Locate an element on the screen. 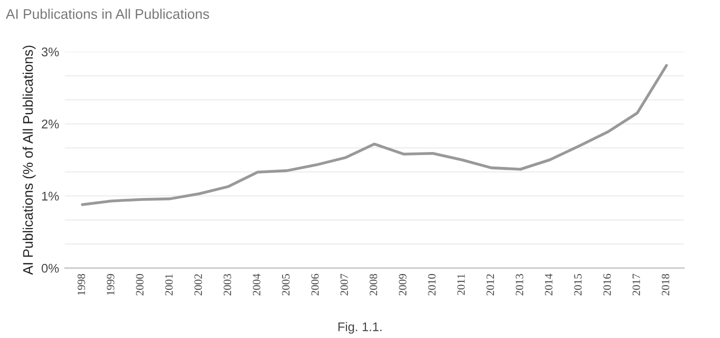  x-tick-label: 2009 is located at coordinates (402, 285).